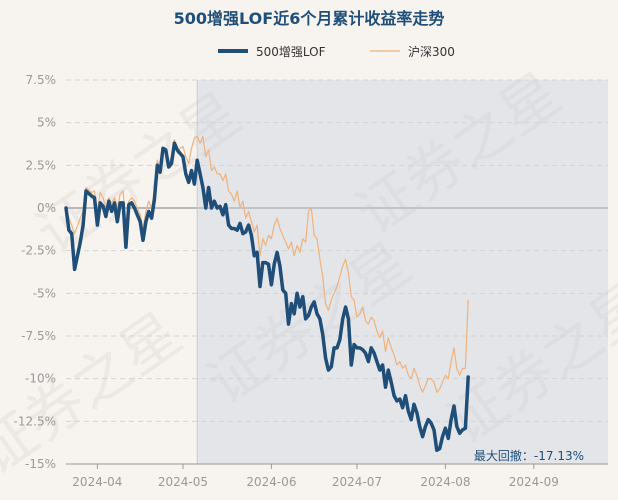 This screenshot has height=500, width=618. Describe the element at coordinates (97, 482) in the screenshot. I see `x-tick-label: 2024-04` at that location.